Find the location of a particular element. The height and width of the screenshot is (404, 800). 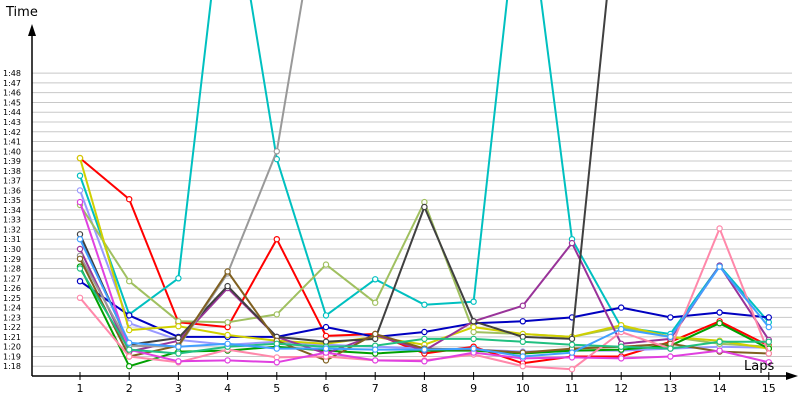

y-tick-label: 1:33 is located at coordinates (12, 220).